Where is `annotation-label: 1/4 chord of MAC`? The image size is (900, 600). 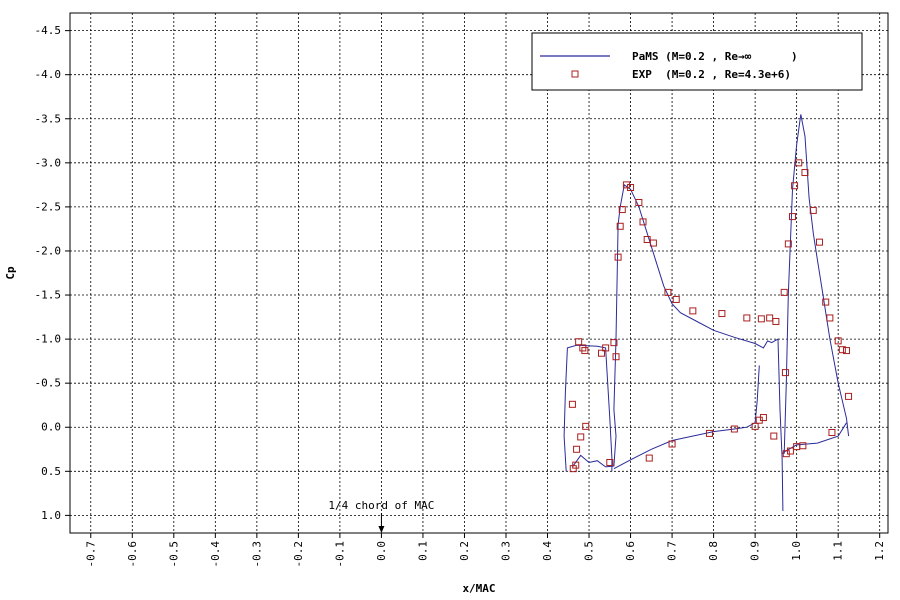 annotation-label: 1/4 chord of MAC is located at coordinates (381, 505).